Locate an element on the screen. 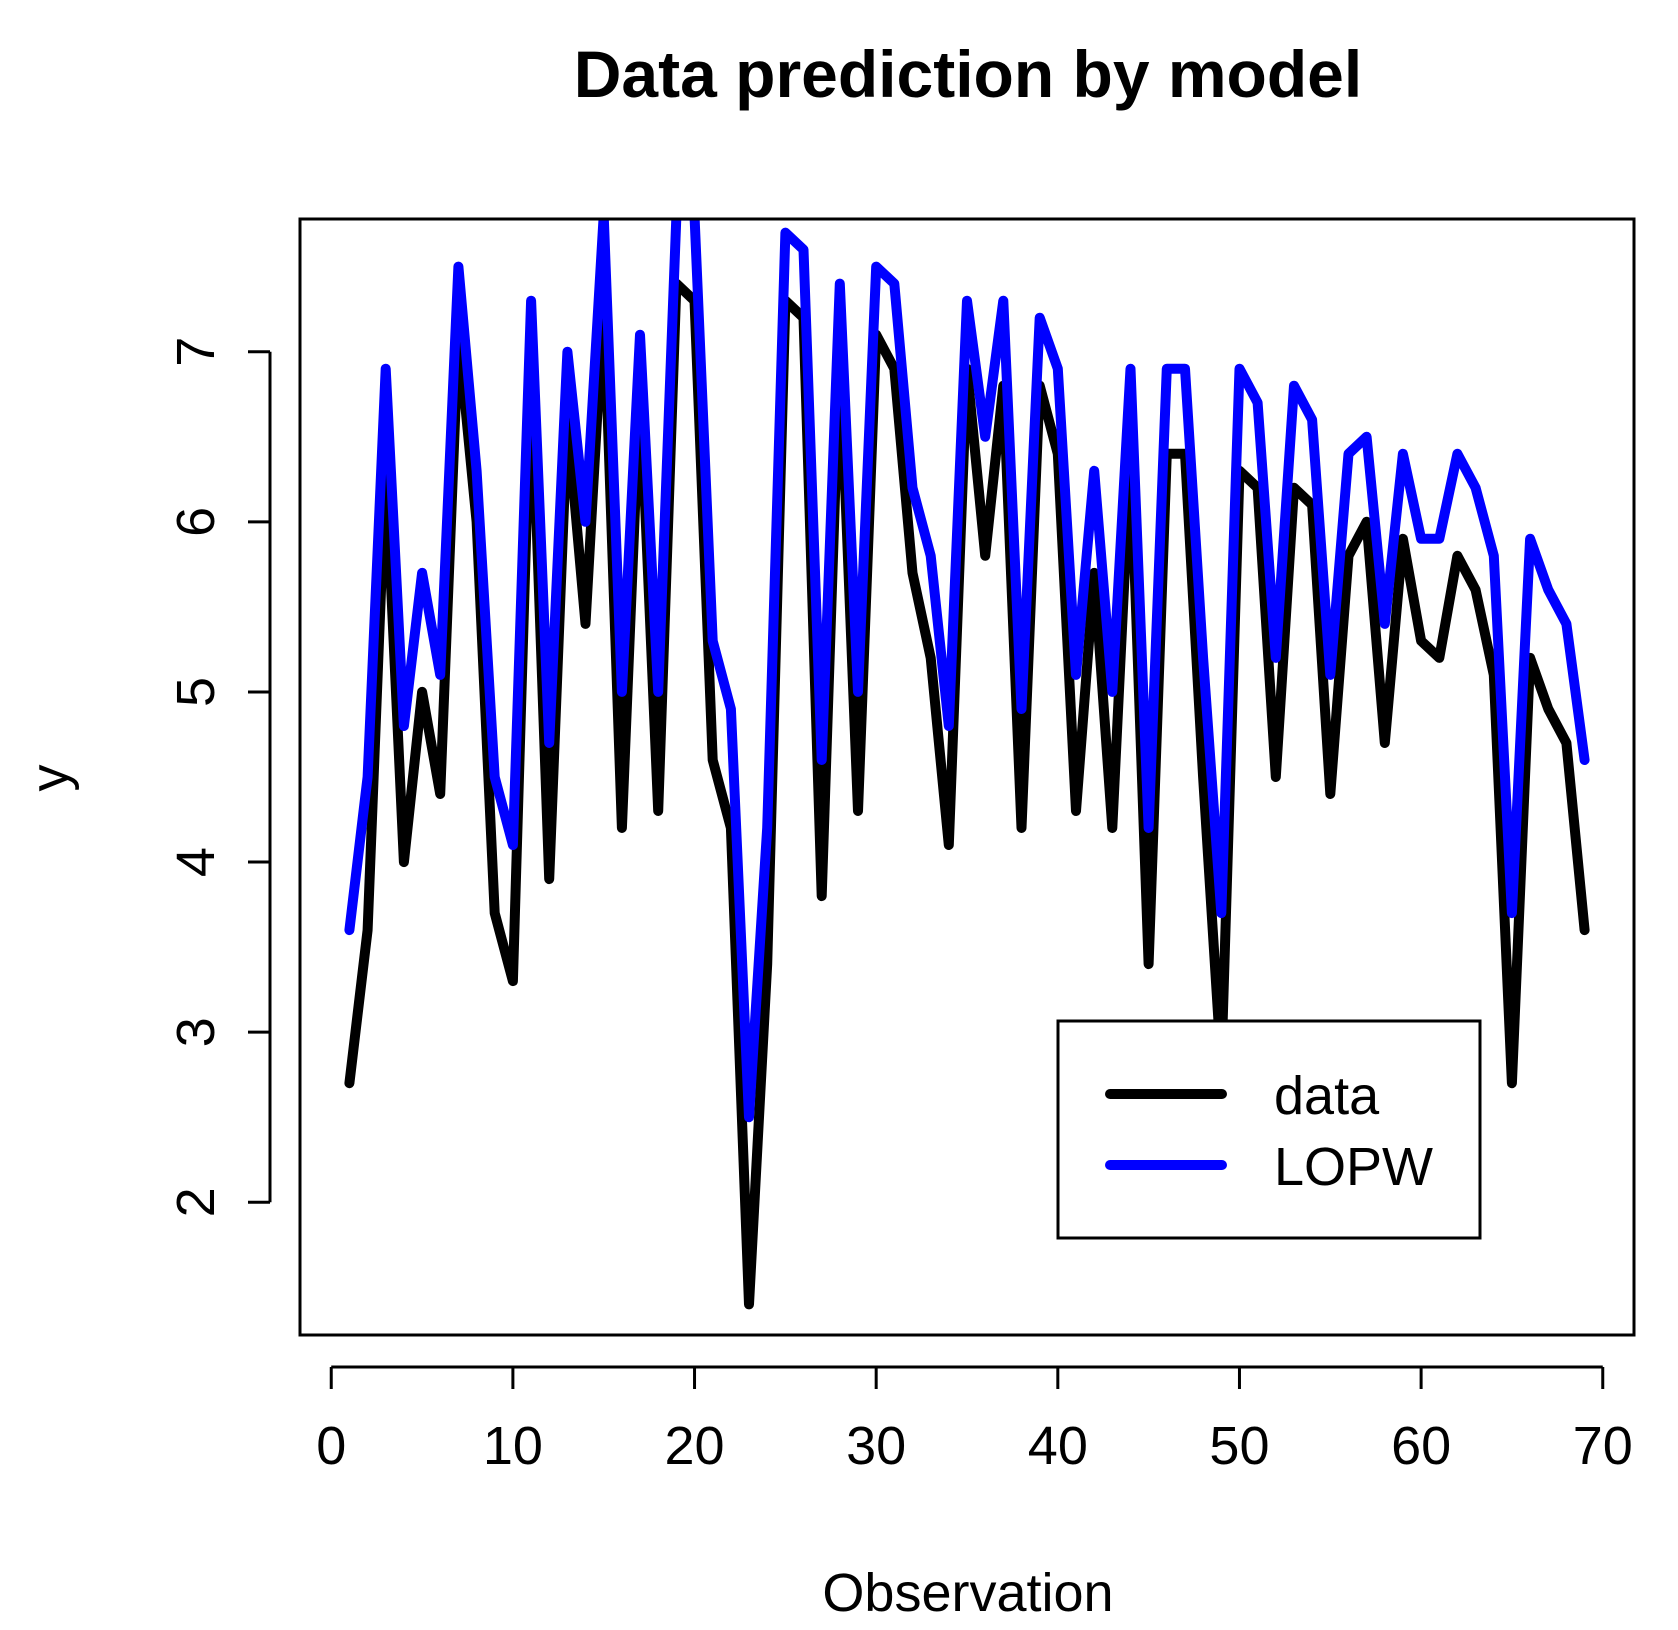 The height and width of the screenshot is (1630, 1678). x-tick-label: 40 is located at coordinates (1058, 1446).